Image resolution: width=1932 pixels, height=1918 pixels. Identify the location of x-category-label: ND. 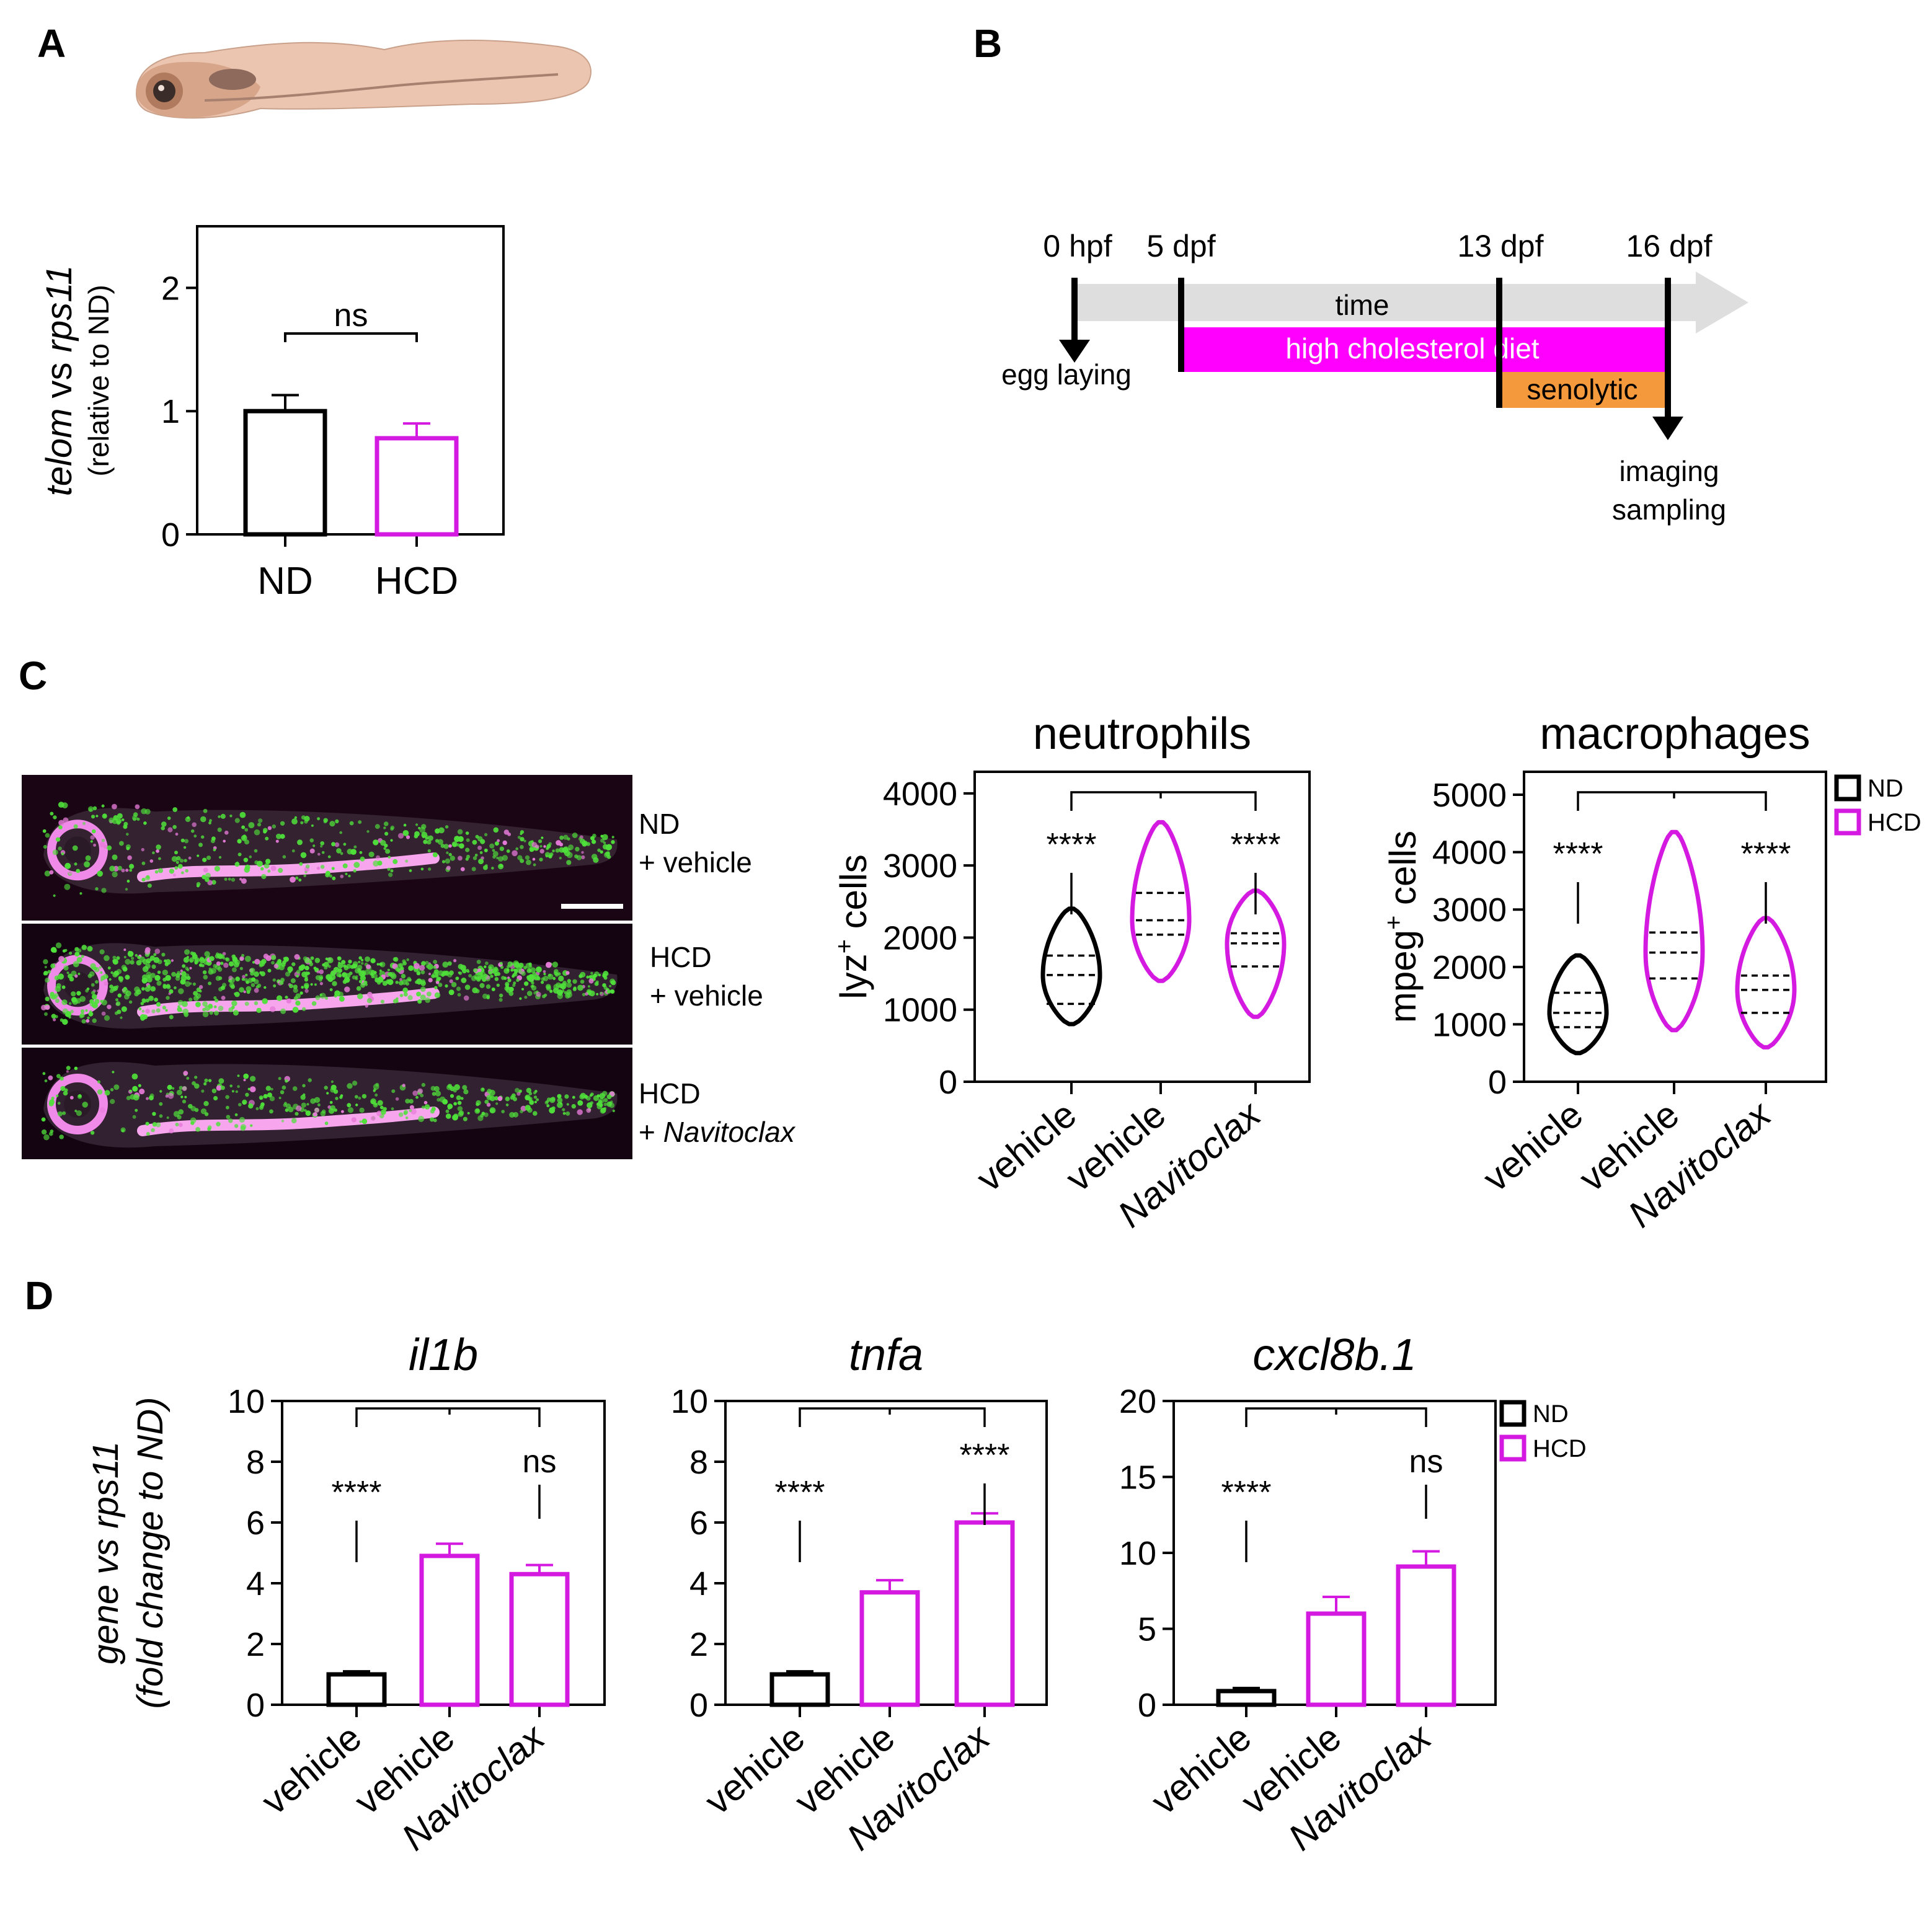
(285, 581).